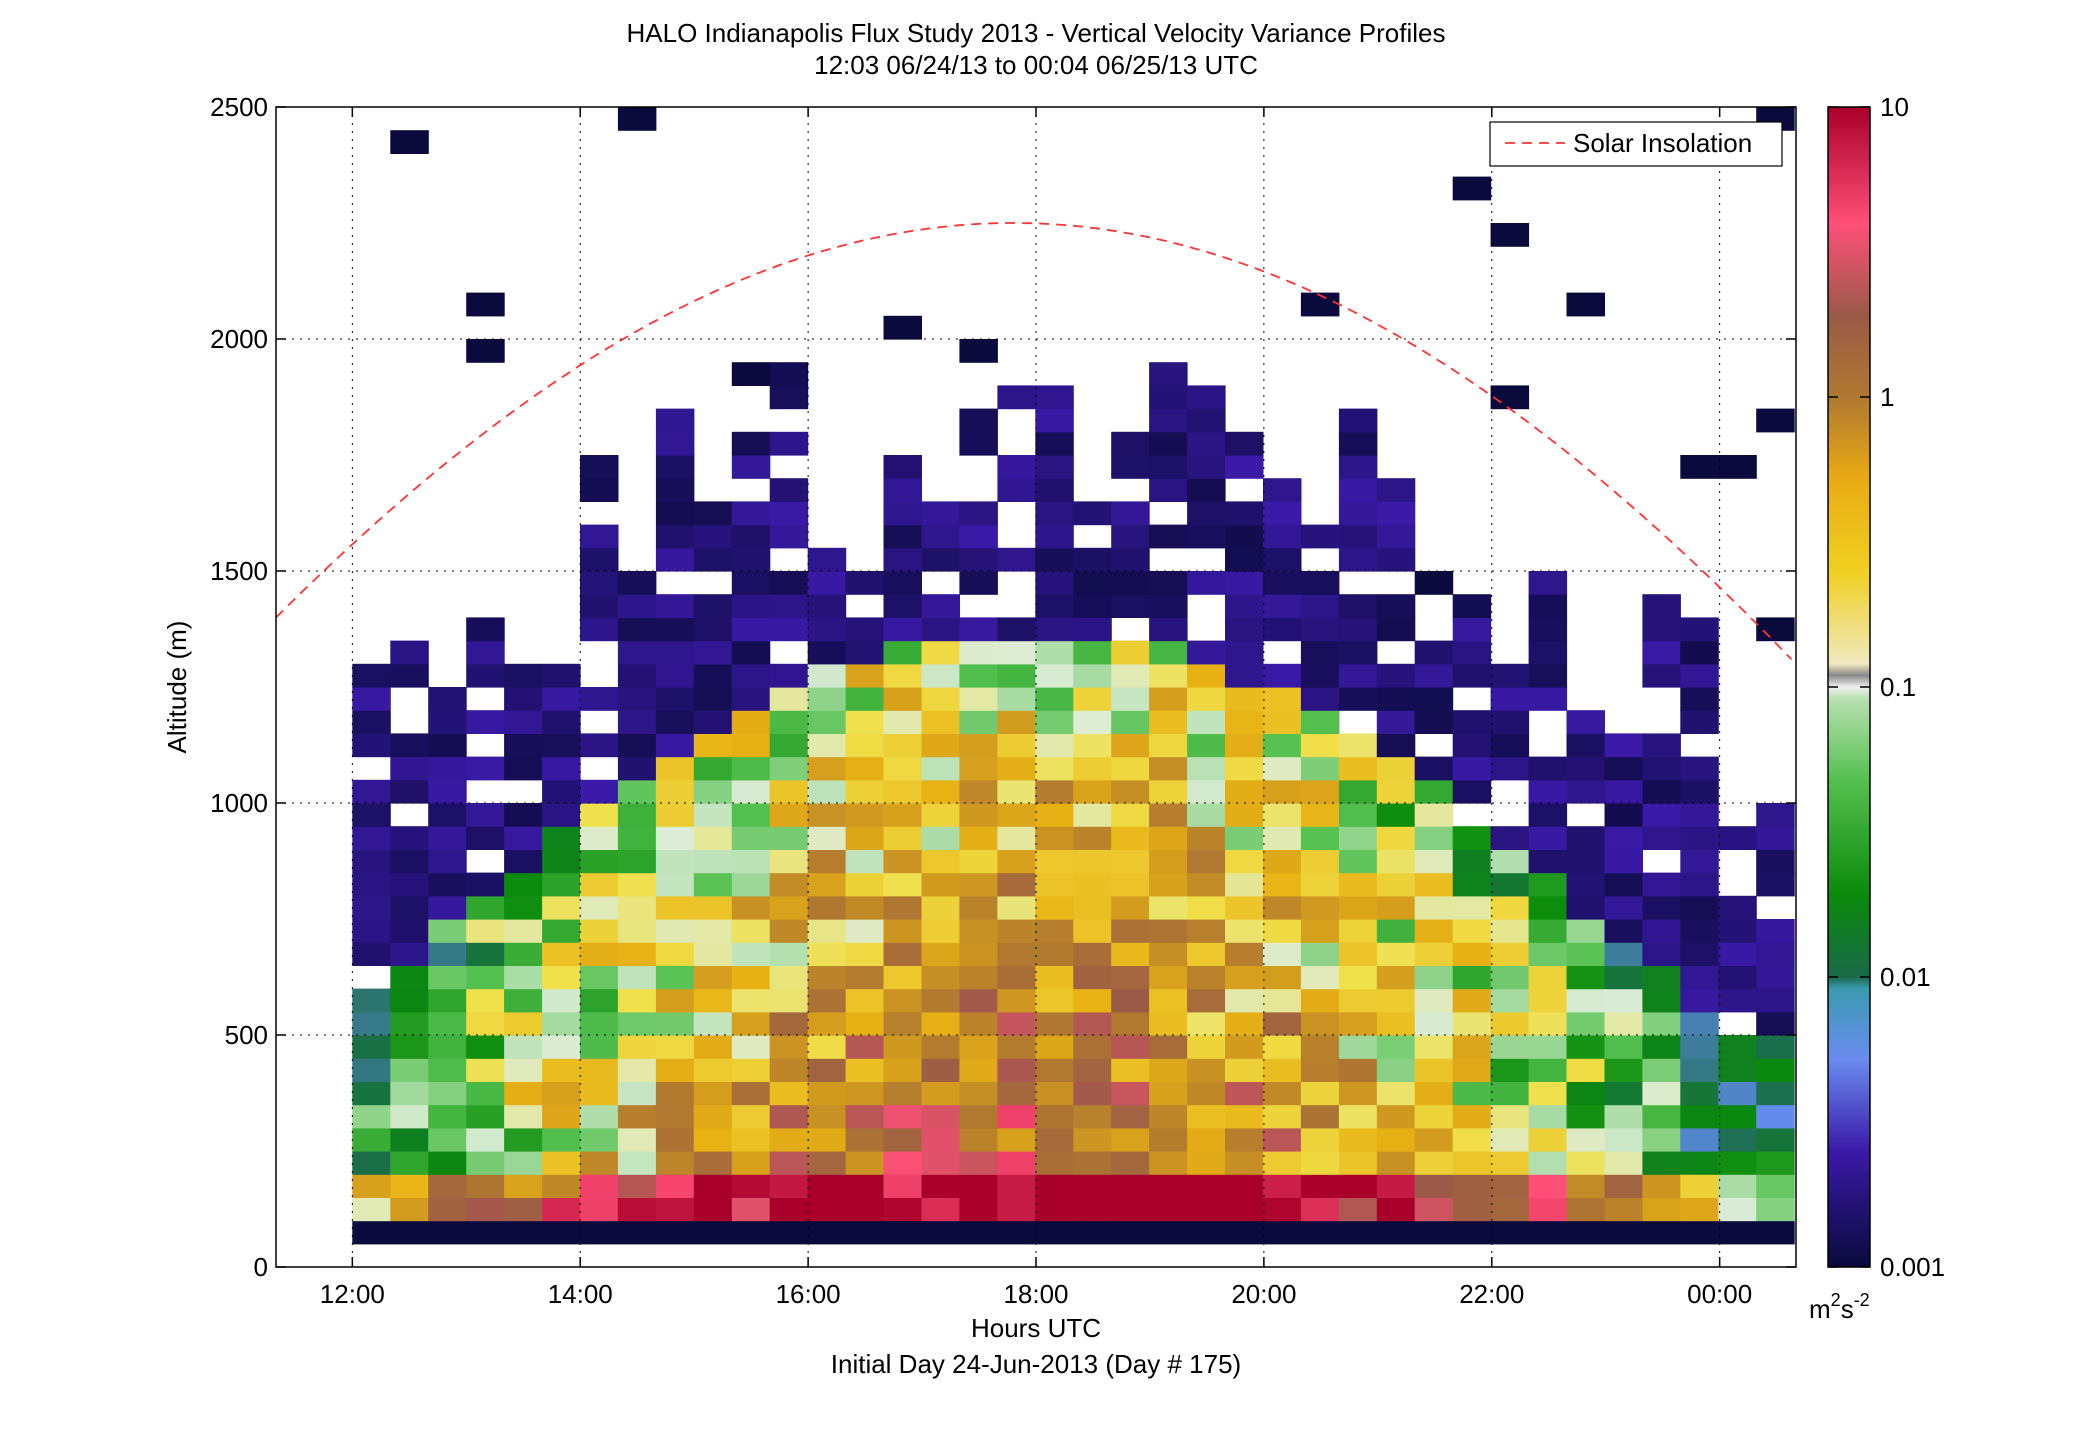 Image resolution: width=2098 pixels, height=1430 pixels. I want to click on x-axis-label-2: Initial Day 24-Jun-2013 (Day # 175), so click(1036, 1364).